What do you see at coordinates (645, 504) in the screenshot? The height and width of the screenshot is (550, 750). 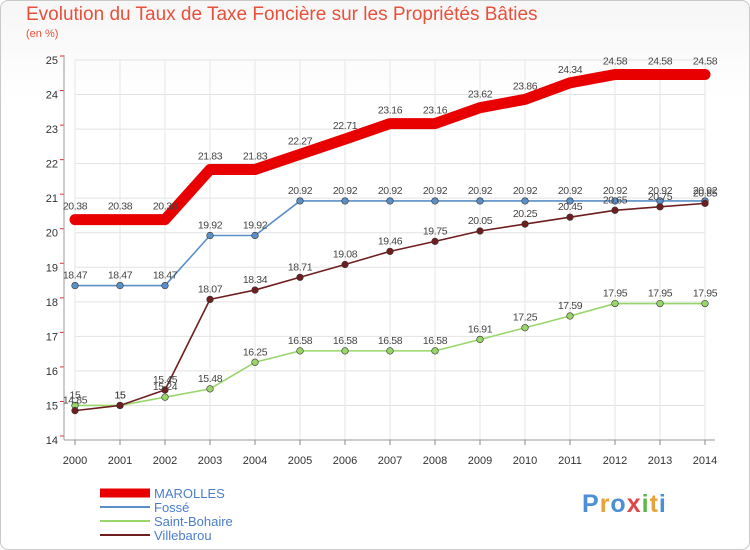 I see `logo-letter: i` at bounding box center [645, 504].